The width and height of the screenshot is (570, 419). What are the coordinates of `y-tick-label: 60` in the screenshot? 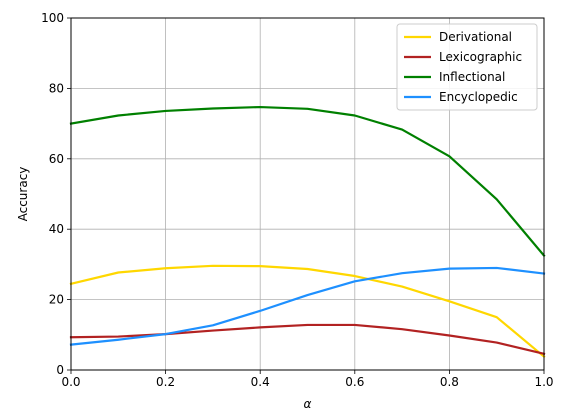 It's located at (56, 159).